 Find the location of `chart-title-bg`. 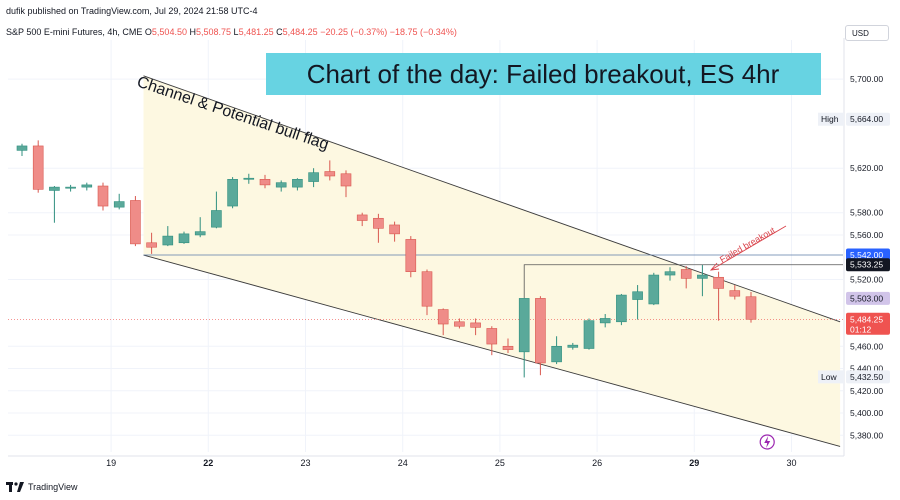

chart-title-bg is located at coordinates (543, 74).